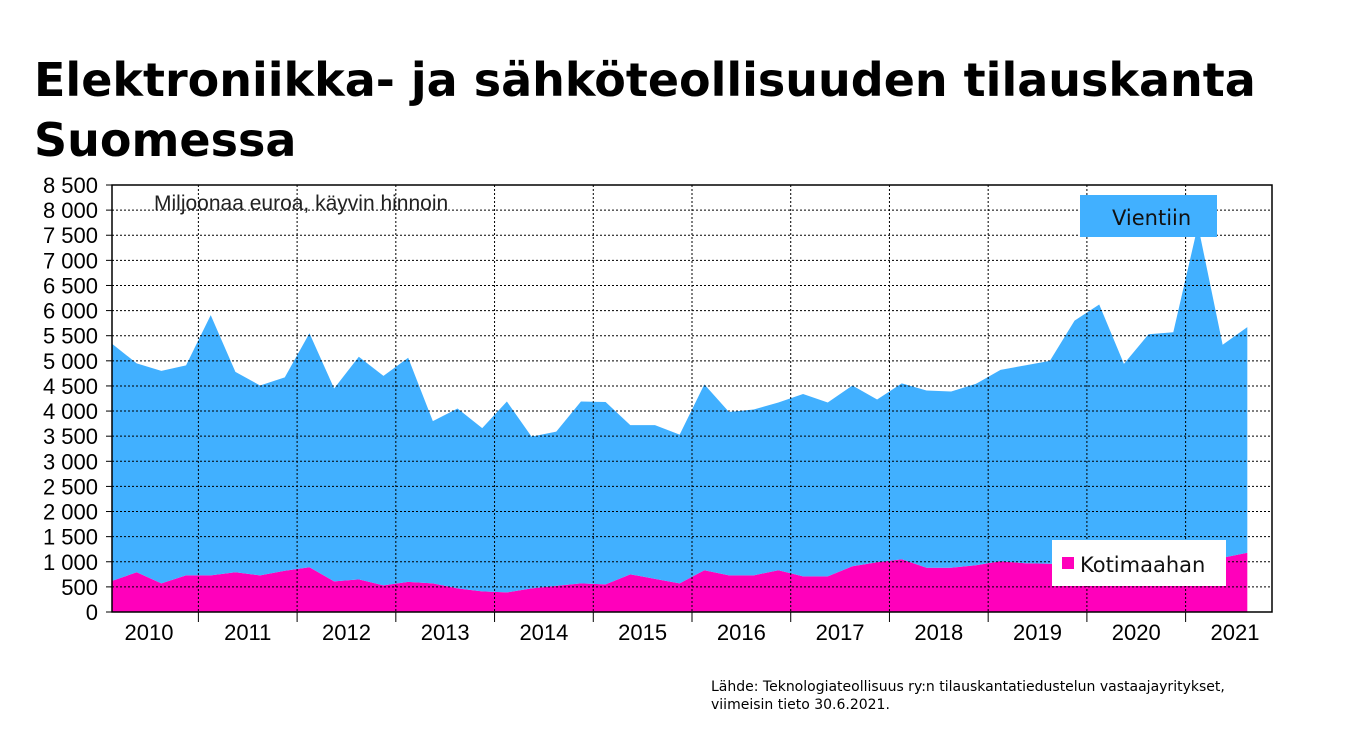 The image size is (1352, 756). I want to click on y-tick-label: 8 000, so click(70, 210).